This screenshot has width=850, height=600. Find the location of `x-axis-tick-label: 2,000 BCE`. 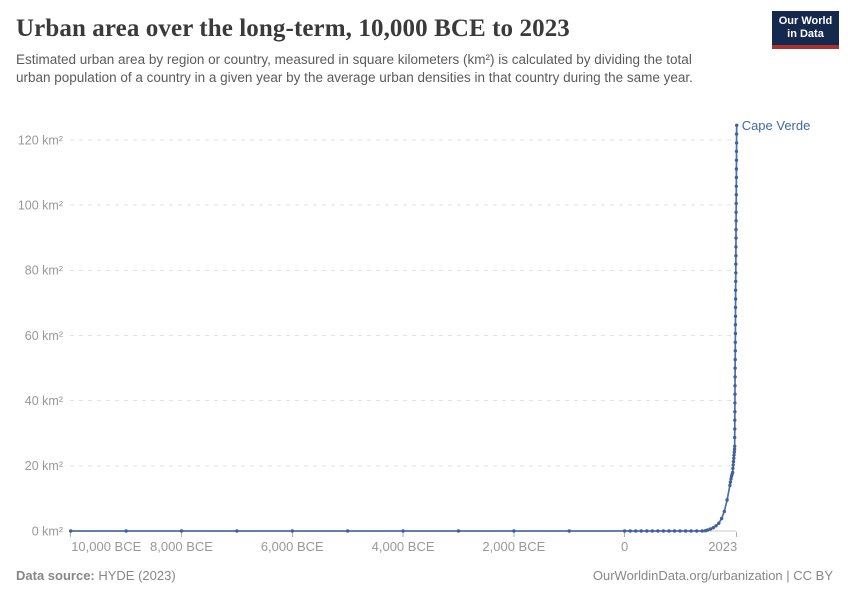

x-axis-tick-label: 2,000 BCE is located at coordinates (513, 546).